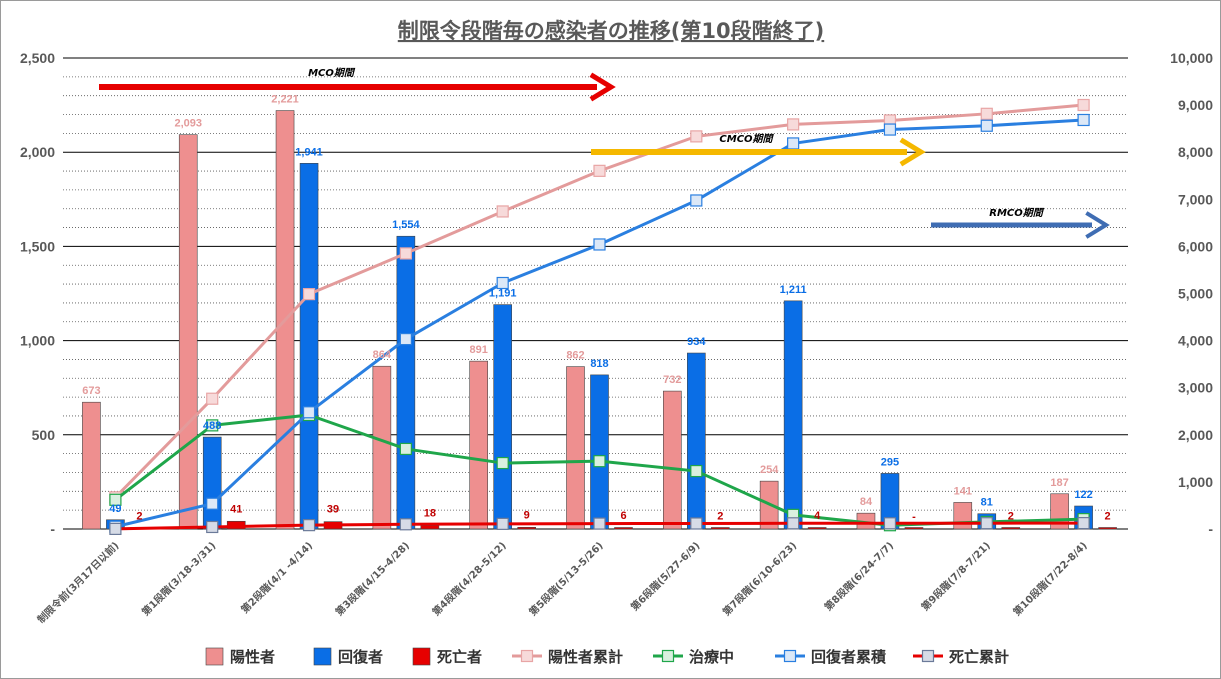 This screenshot has height=679, width=1221. What do you see at coordinates (793, 290) in the screenshot?
I see `data-label: 1,211` at bounding box center [793, 290].